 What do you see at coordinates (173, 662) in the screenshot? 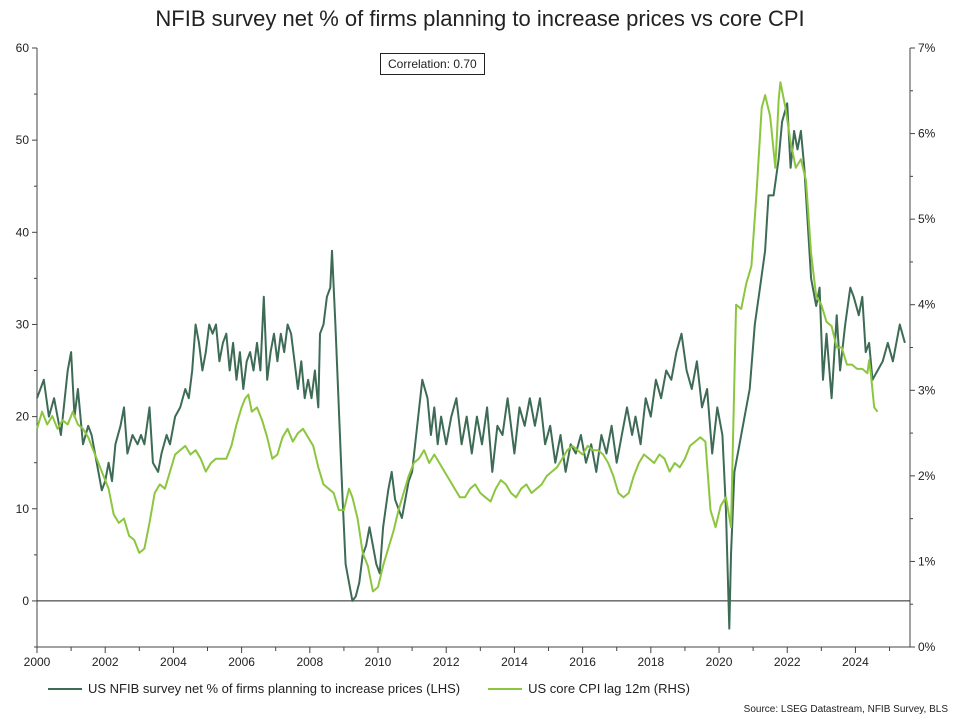
I see `x-tick-label: 2004` at bounding box center [173, 662].